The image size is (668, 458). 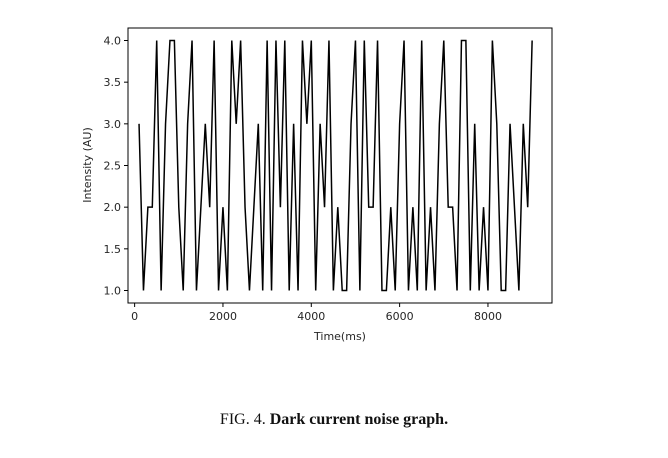 What do you see at coordinates (359, 419) in the screenshot?
I see `caption-title: Dark current noise graph.` at bounding box center [359, 419].